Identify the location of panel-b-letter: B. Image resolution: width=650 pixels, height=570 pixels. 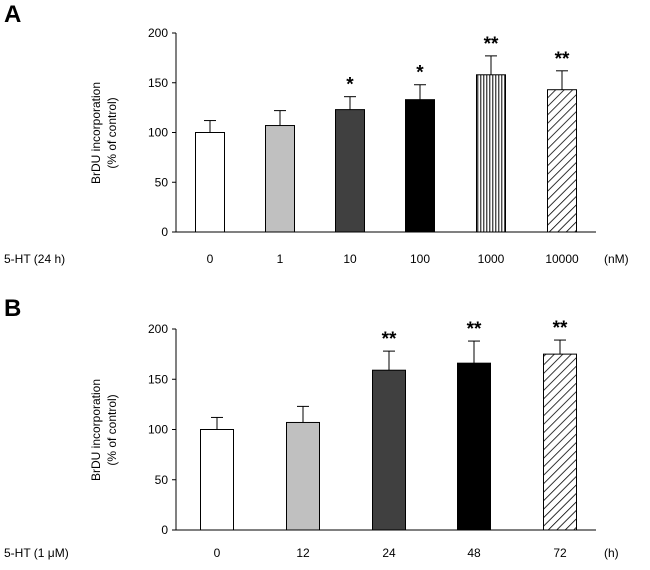
(12, 308).